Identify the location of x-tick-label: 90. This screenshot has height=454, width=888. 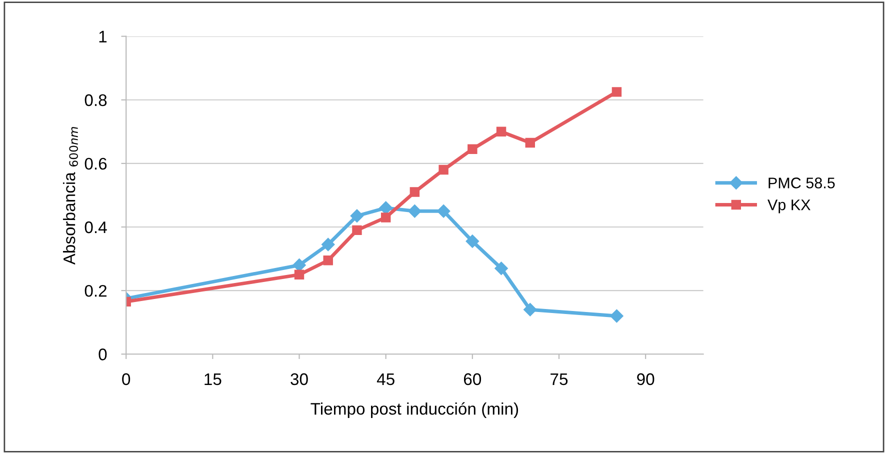
(645, 379).